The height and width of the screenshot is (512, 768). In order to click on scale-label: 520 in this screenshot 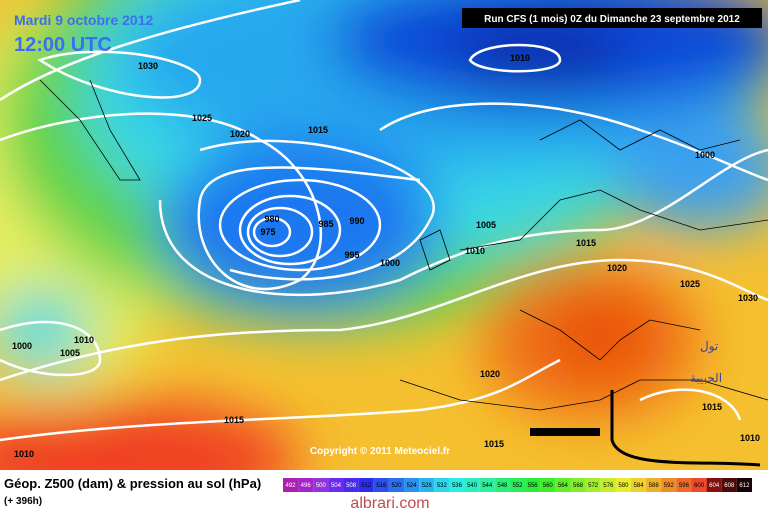, I will do `click(396, 486)`.